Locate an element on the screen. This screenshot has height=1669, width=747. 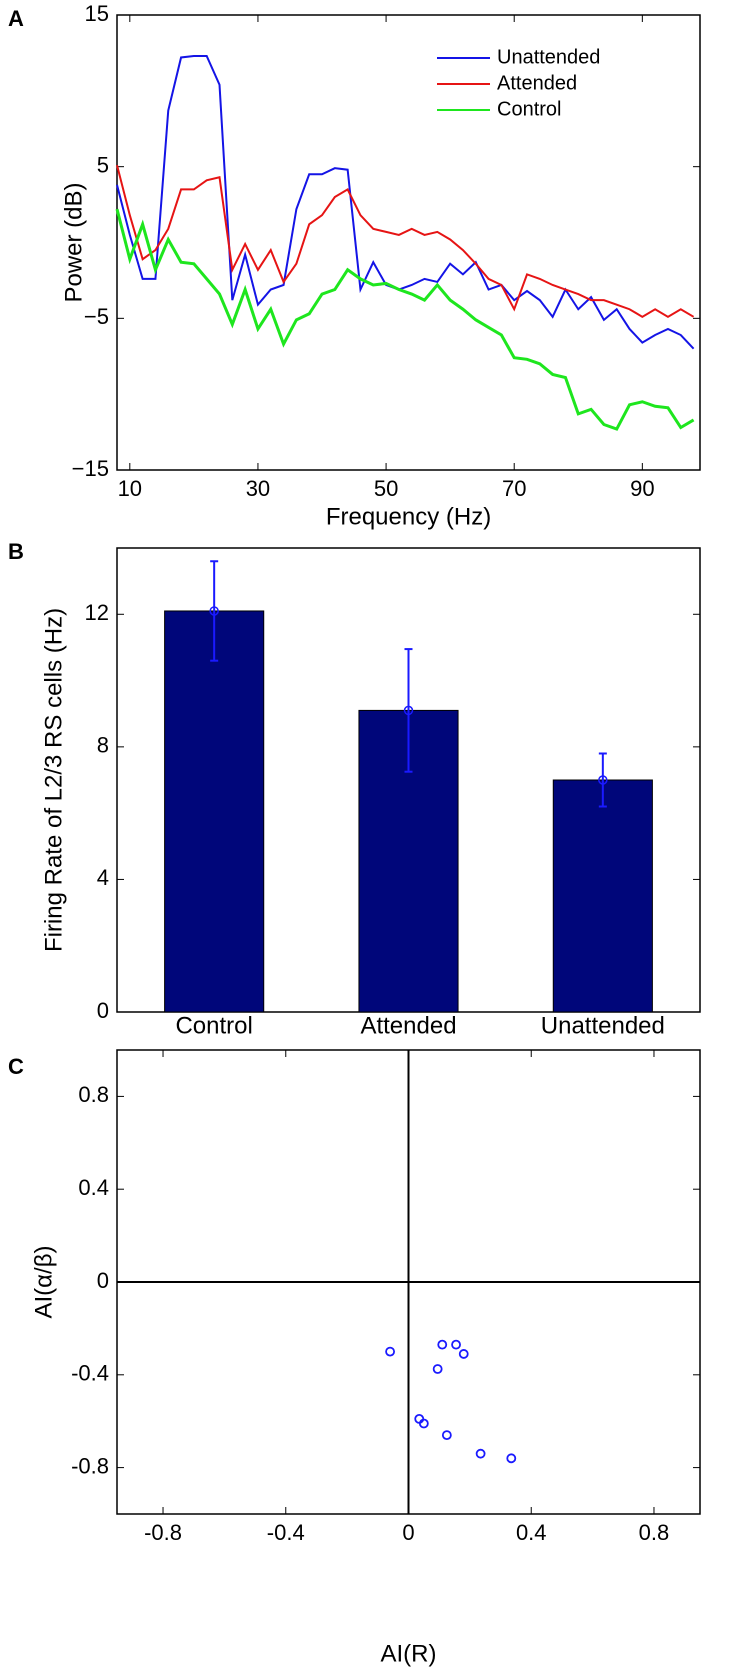
panel-label: A is located at coordinates (16, 18).